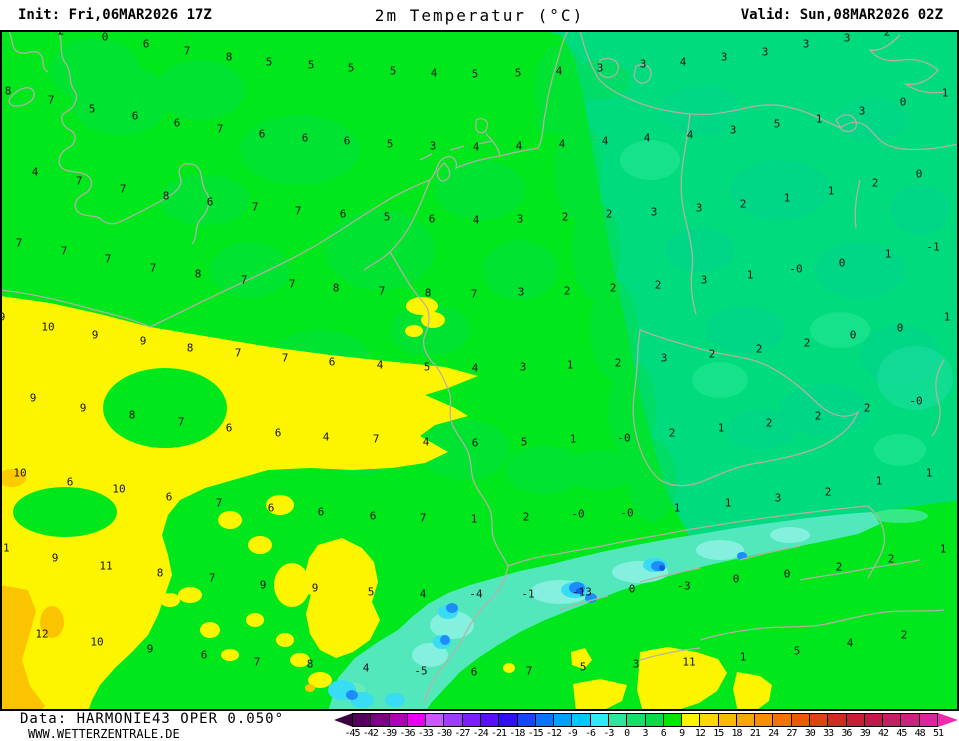  I want to click on legend-tick-label: 48, so click(920, 733).